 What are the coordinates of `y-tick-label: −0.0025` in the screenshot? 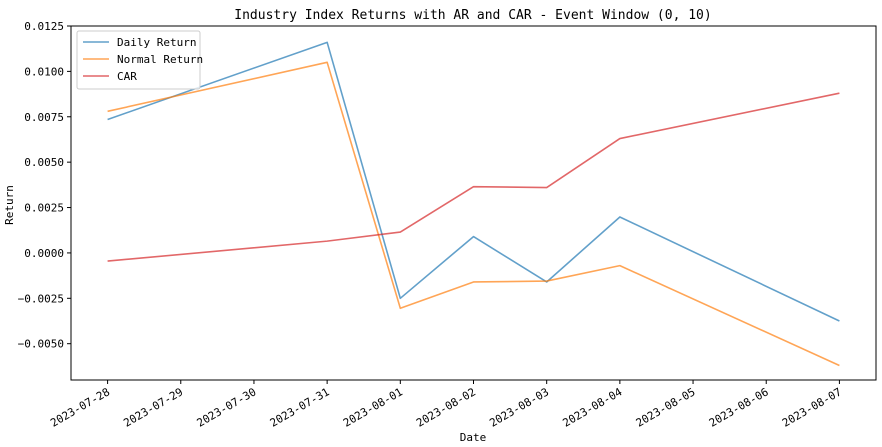 It's located at (41, 298).